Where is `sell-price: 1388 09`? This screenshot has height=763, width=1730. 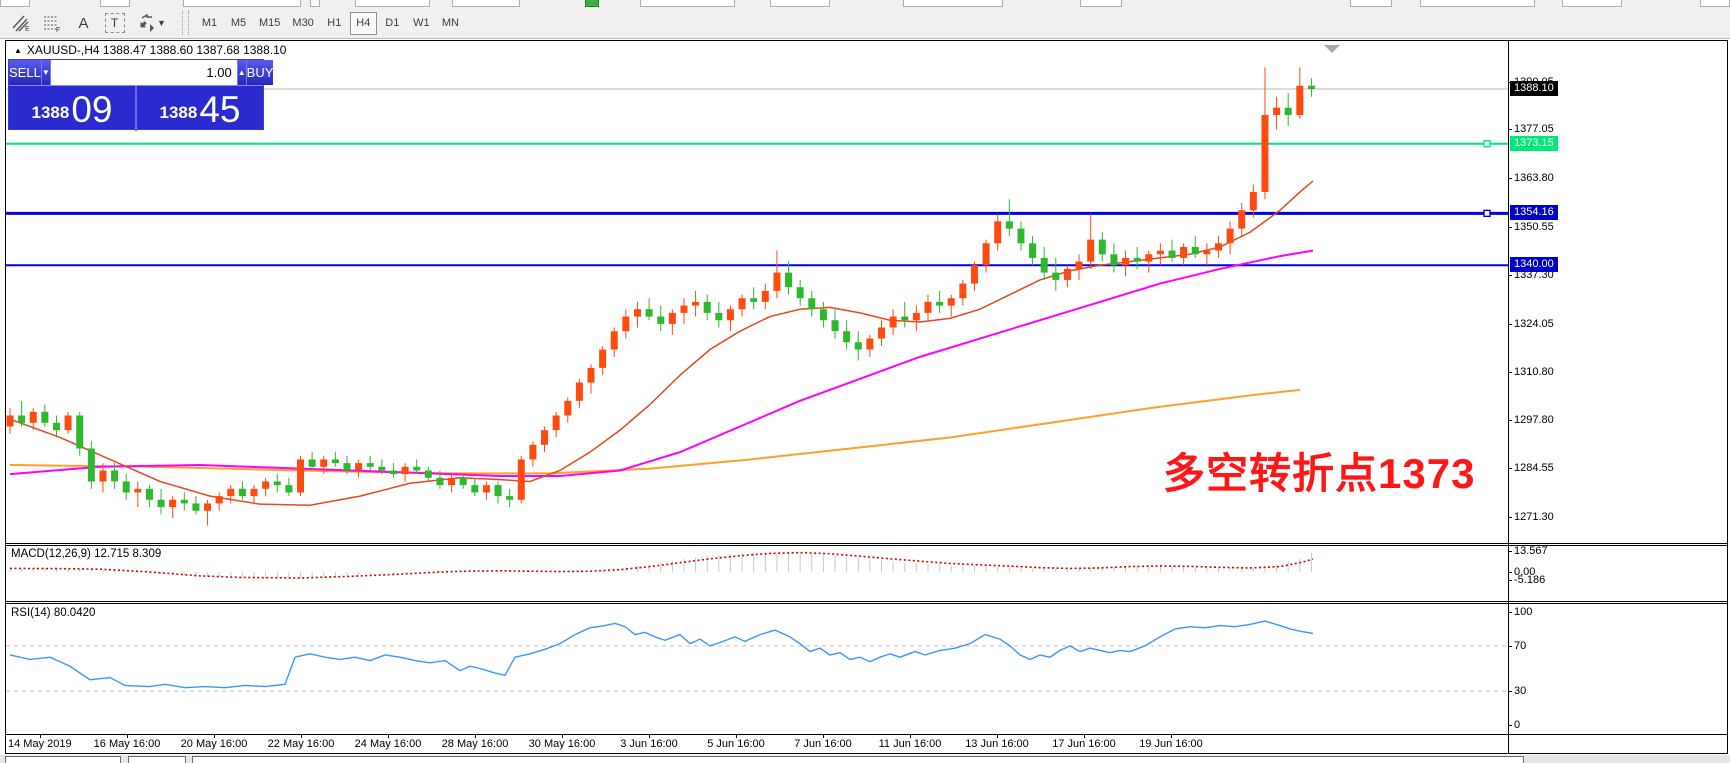 sell-price: 1388 09 is located at coordinates (72, 108).